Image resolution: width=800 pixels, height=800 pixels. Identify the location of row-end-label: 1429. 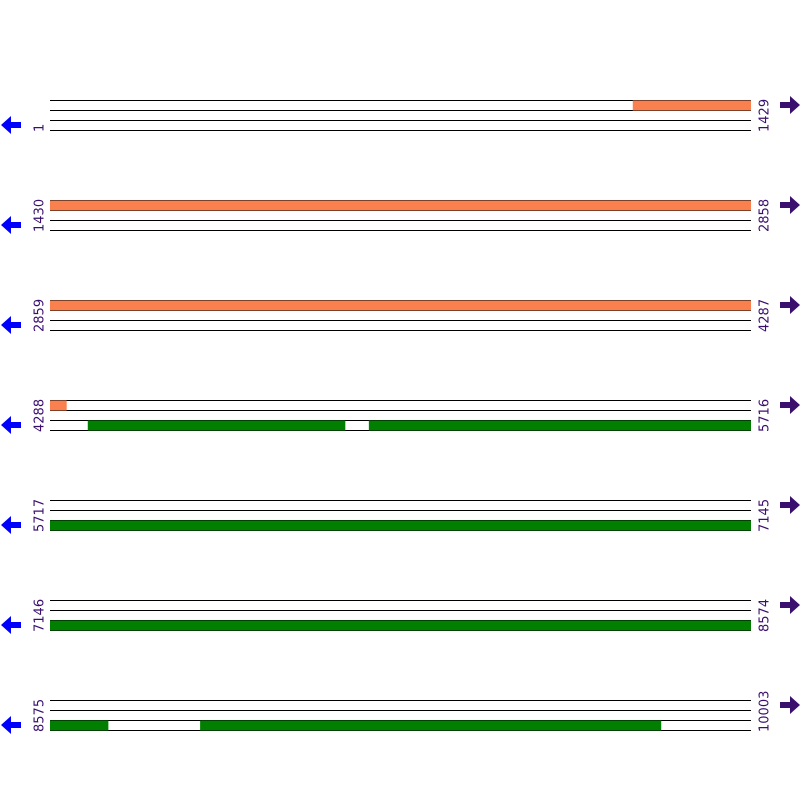
(765, 115).